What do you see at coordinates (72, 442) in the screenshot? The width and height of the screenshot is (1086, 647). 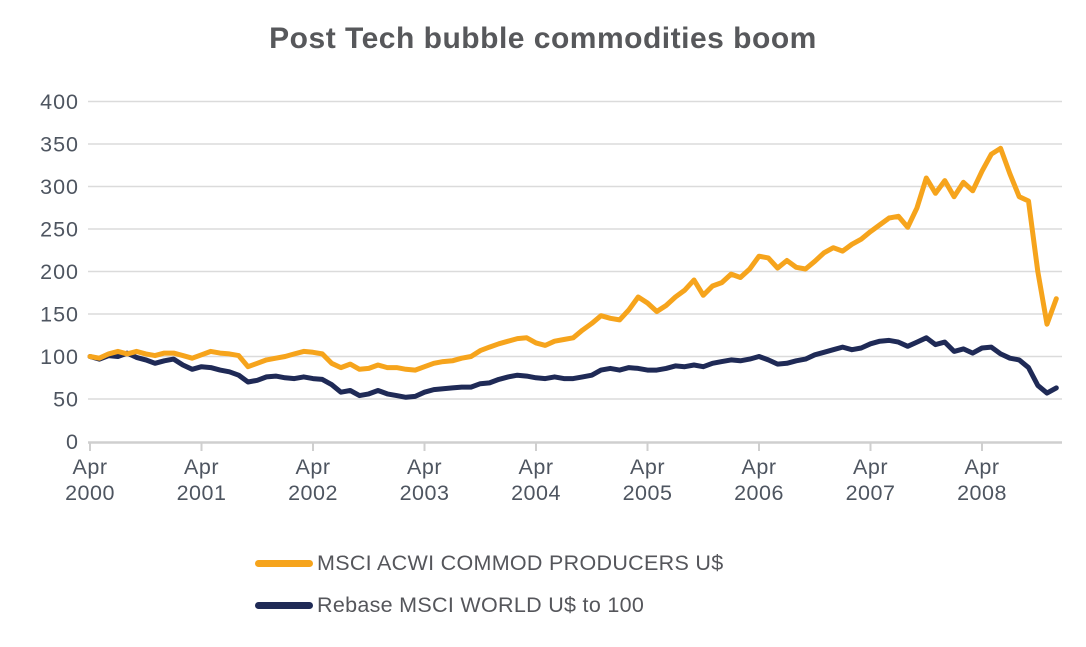 I see `y-axis-label: 0` at bounding box center [72, 442].